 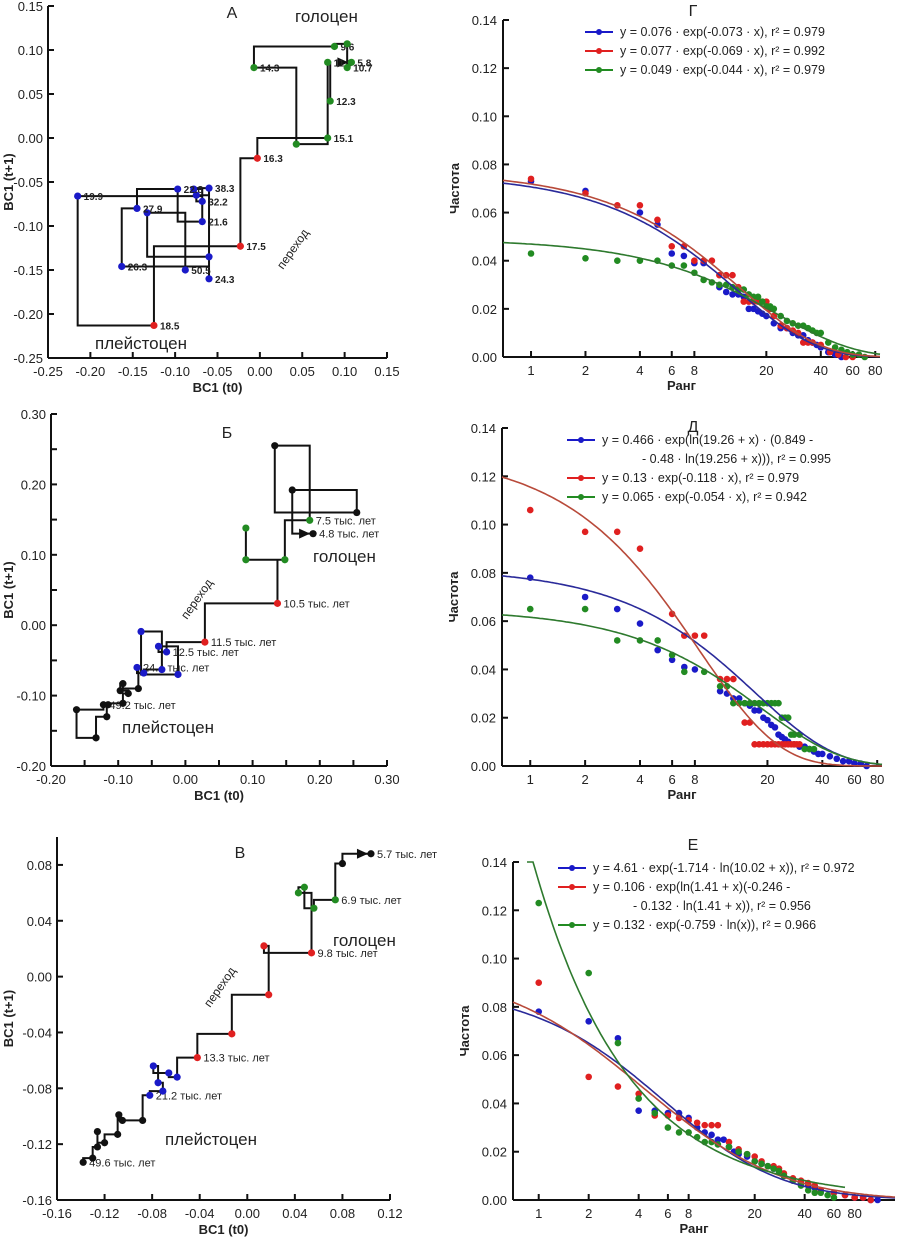 What do you see at coordinates (252, 779) in the screenshot?
I see `x-tick-label: 0.10` at bounding box center [252, 779].